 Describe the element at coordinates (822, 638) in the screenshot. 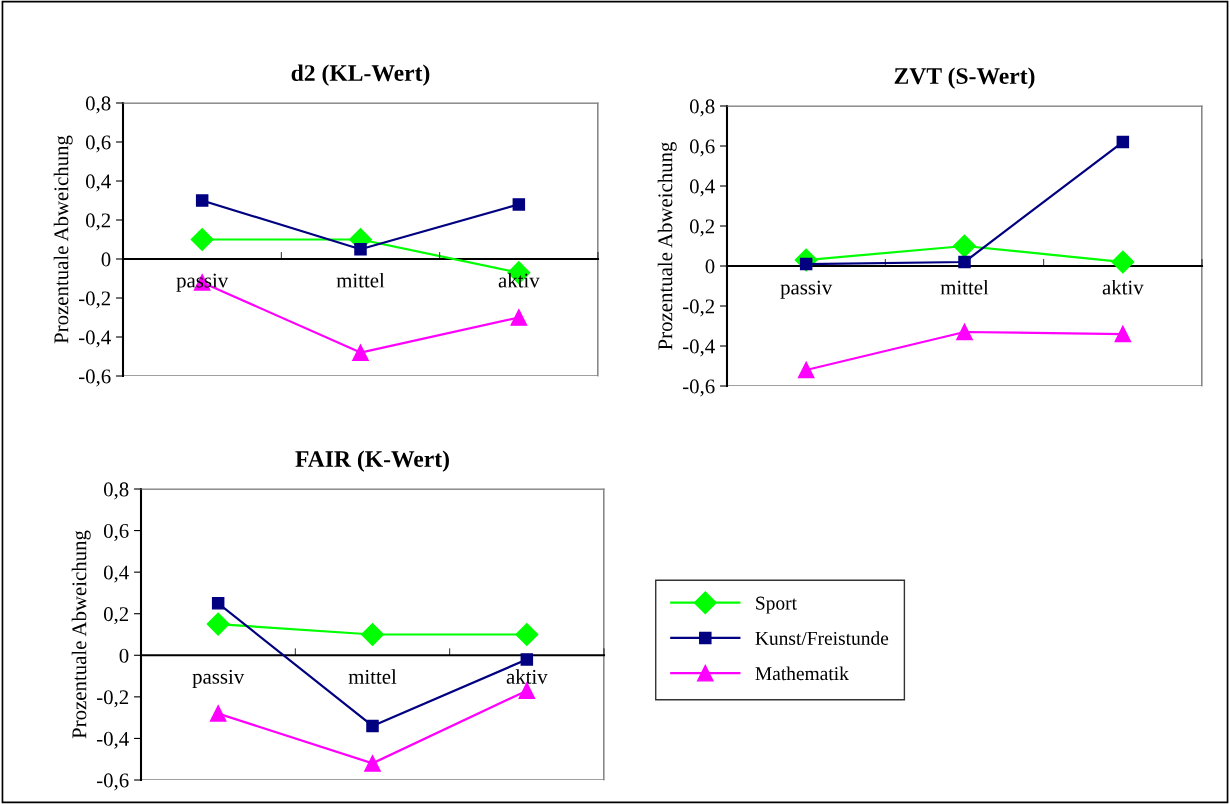

I see `legend-label: Kunst/Freistunde` at that location.